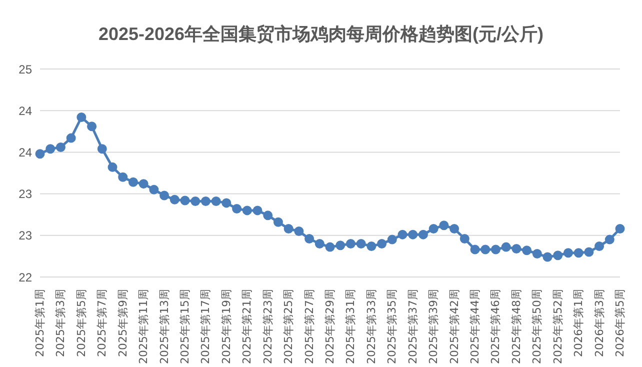 The height and width of the screenshot is (367, 642). What do you see at coordinates (61, 323) in the screenshot?
I see `x-tick-label: 2025年第3周` at bounding box center [61, 323].